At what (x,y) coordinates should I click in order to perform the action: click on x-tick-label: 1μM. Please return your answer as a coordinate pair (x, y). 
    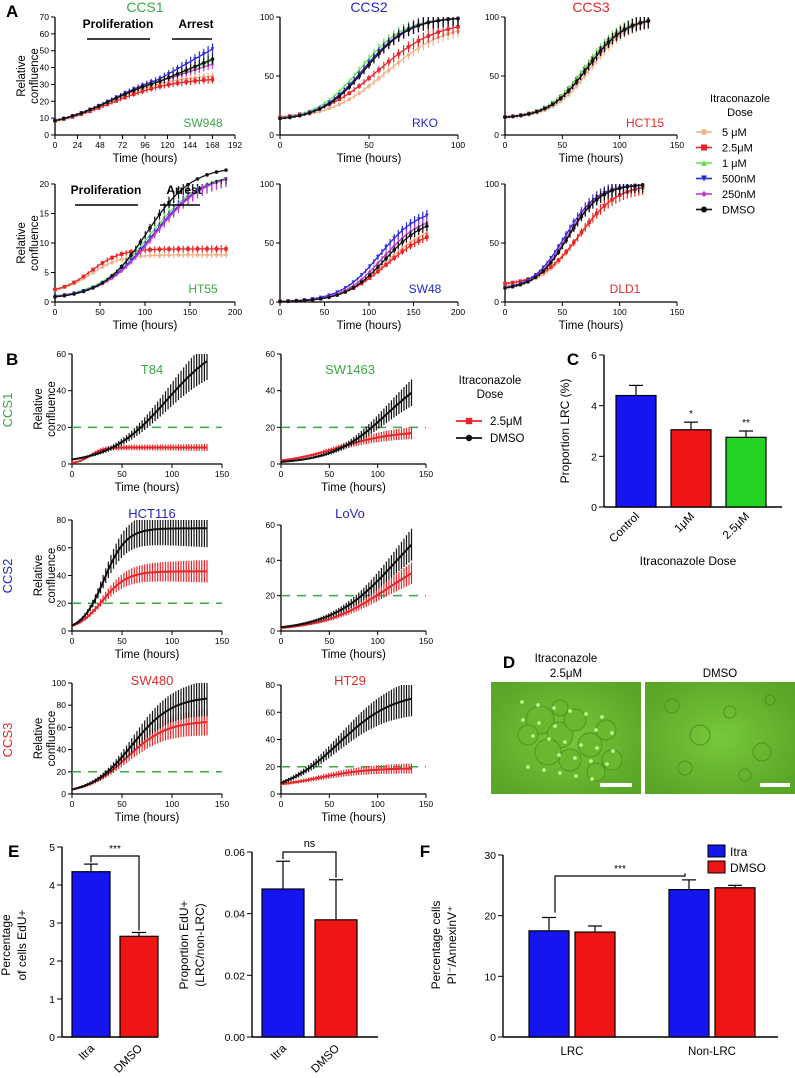
    Looking at the image, I should click on (685, 523).